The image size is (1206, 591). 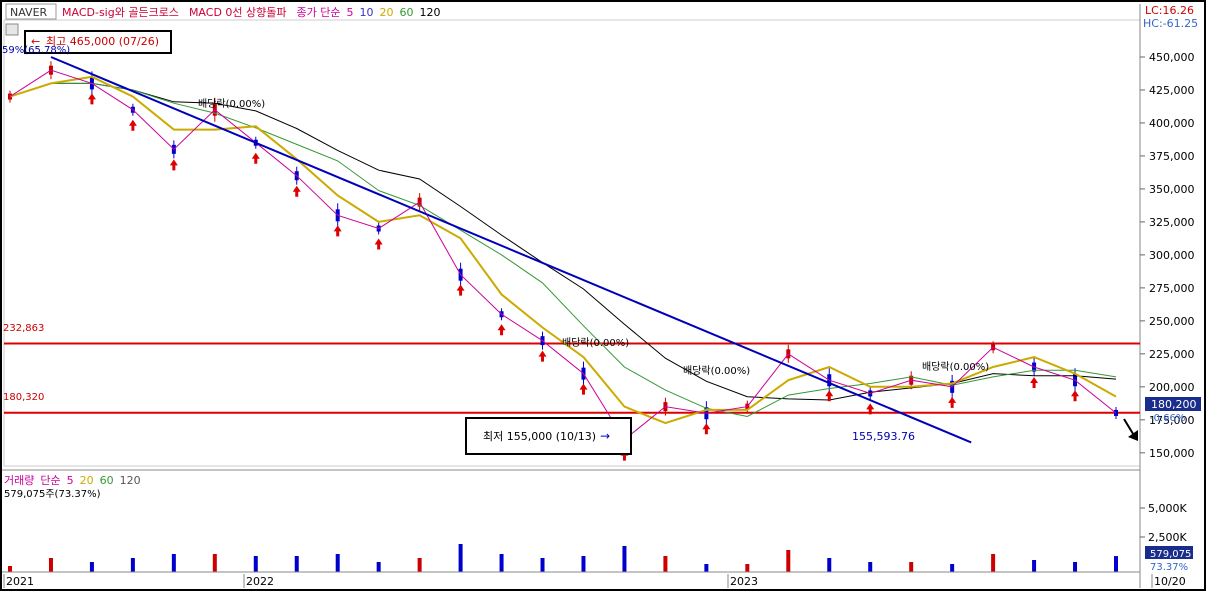 I want to click on low-annotation-box, so click(x=548, y=436).